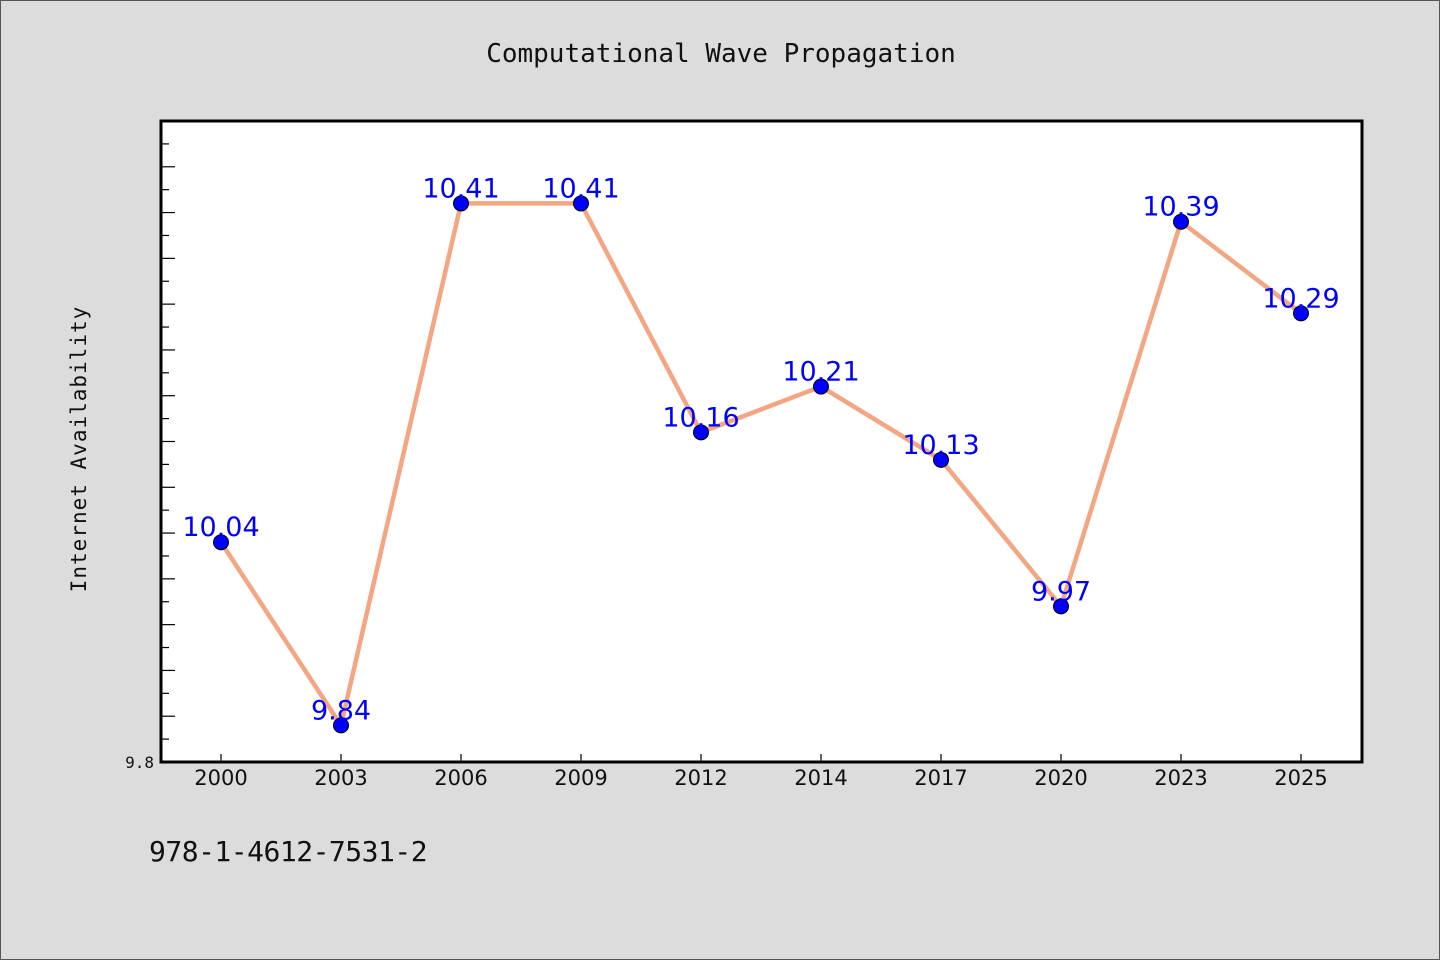 The height and width of the screenshot is (960, 1440). Describe the element at coordinates (820, 778) in the screenshot. I see `x-tick-label: 2014` at that location.